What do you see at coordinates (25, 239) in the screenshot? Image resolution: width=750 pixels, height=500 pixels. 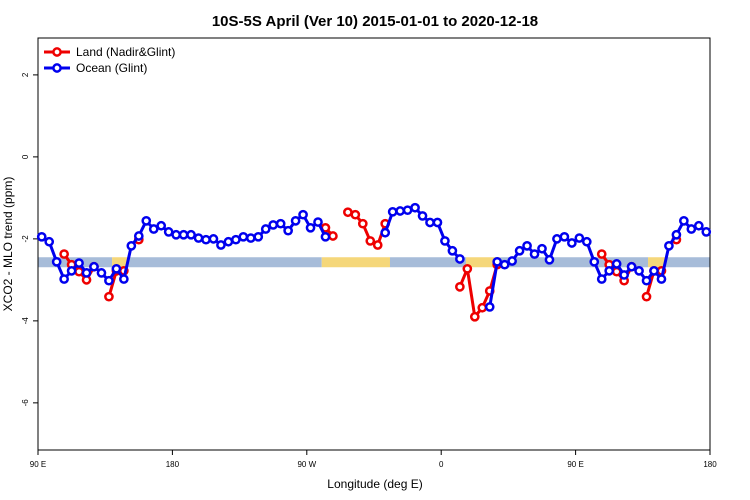 I see `y-tick-label: -2` at bounding box center [25, 239].